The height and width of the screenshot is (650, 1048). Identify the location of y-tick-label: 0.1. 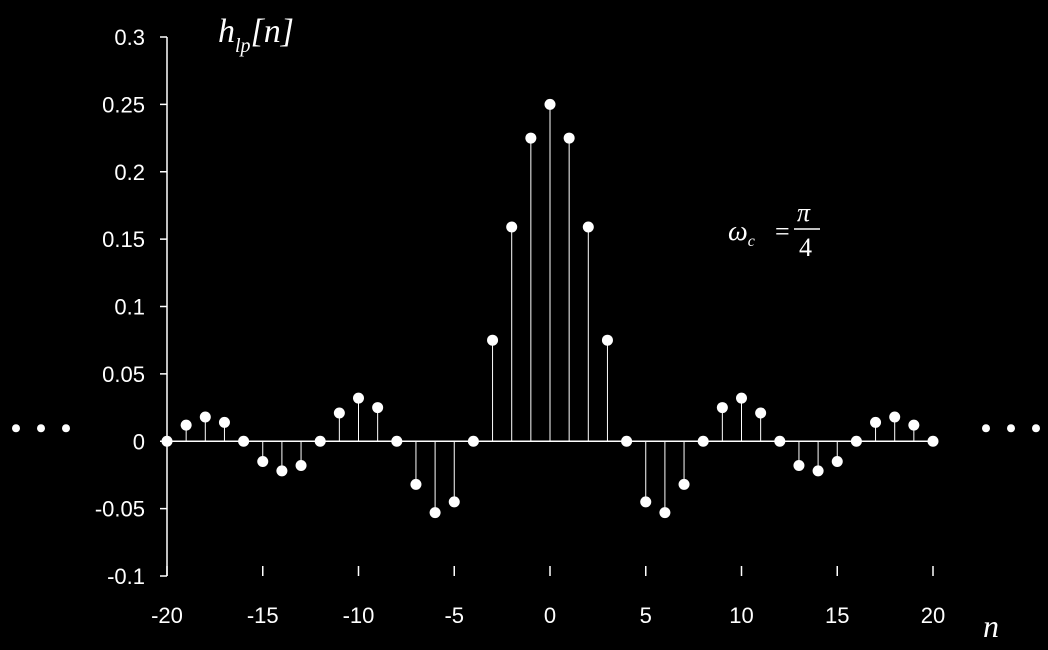
(129, 307).